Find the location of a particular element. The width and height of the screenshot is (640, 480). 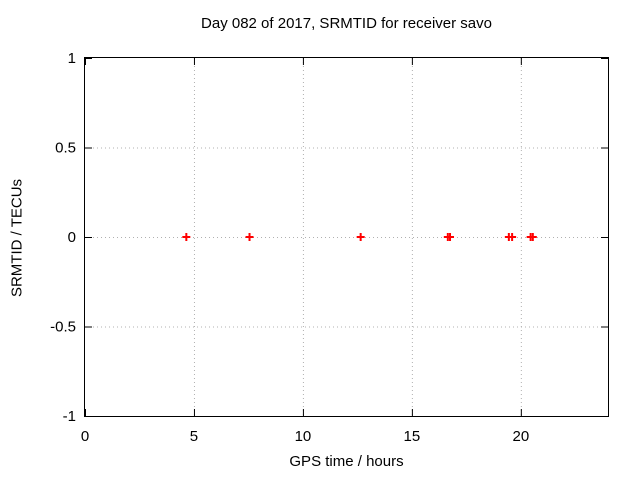

y-tick-label: 0 is located at coordinates (72, 237).